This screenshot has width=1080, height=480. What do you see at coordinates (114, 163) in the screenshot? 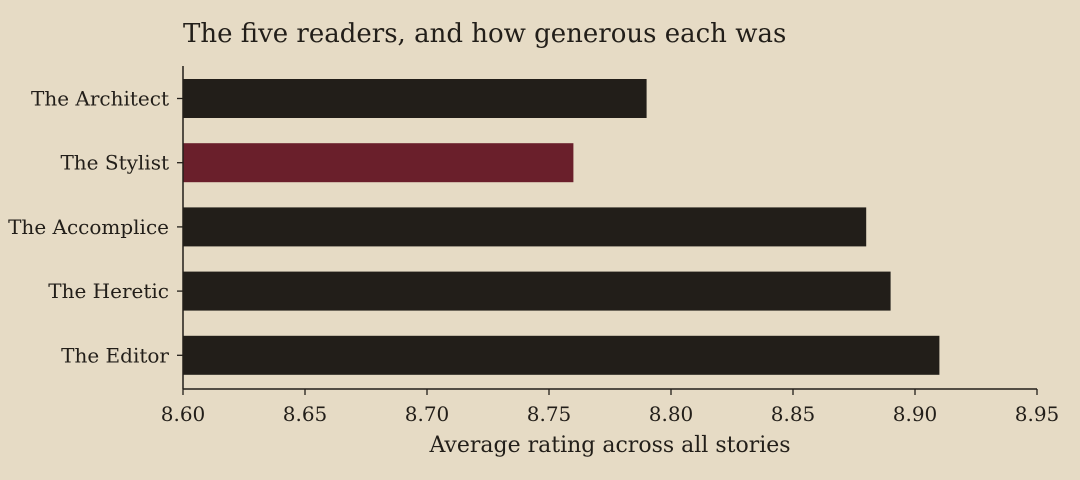
I see `category-label: The Stylist` at bounding box center [114, 163].